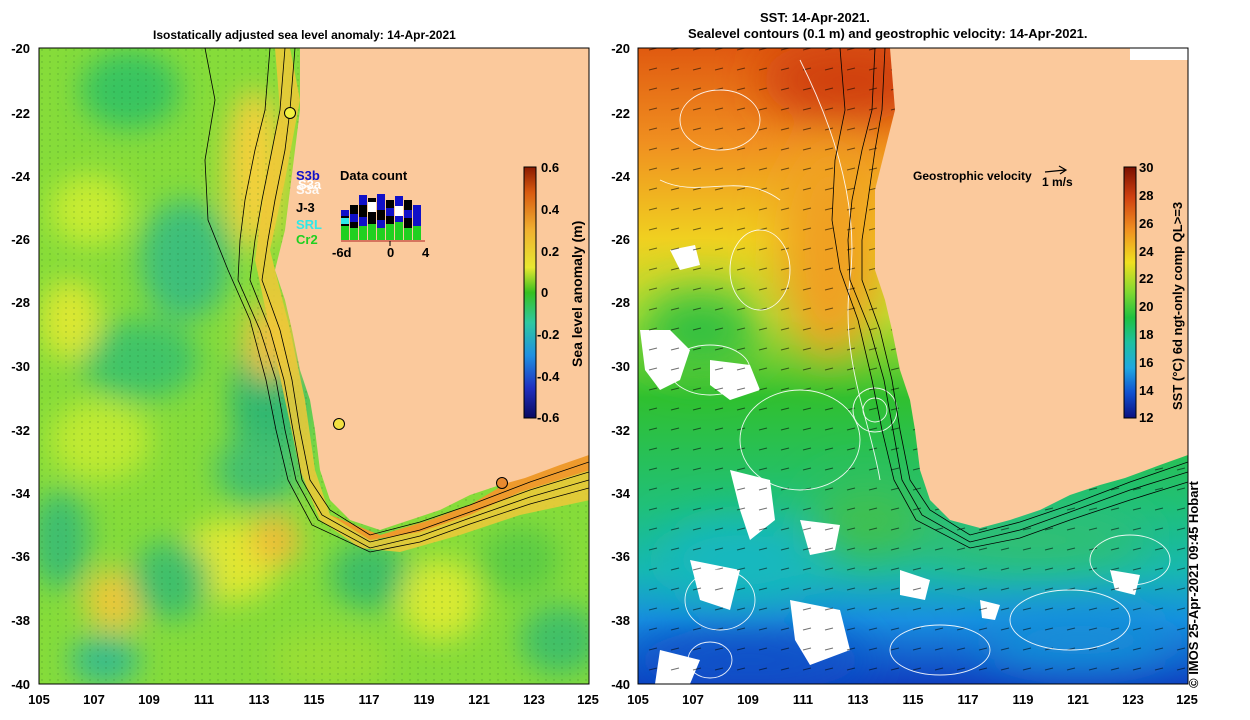 This screenshot has height=720, width=1250. Describe the element at coordinates (1146, 306) in the screenshot. I see `colorbar-tick: 20` at that location.